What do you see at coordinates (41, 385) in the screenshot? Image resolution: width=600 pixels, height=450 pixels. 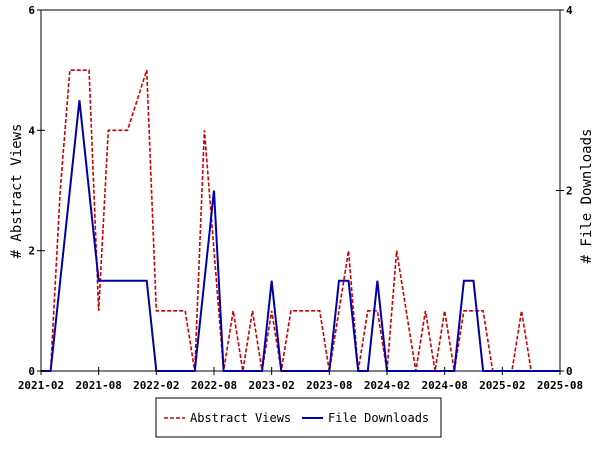 I see `x-tick-label: 2021-02` at bounding box center [41, 385].